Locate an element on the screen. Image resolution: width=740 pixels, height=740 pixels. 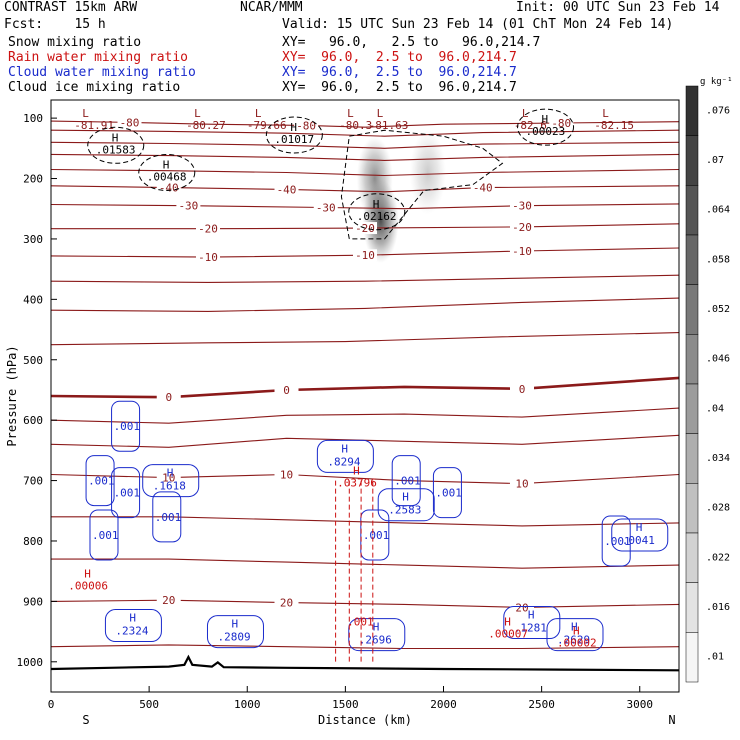
cloud-water-max-value: .2324 is located at coordinates (131, 631).